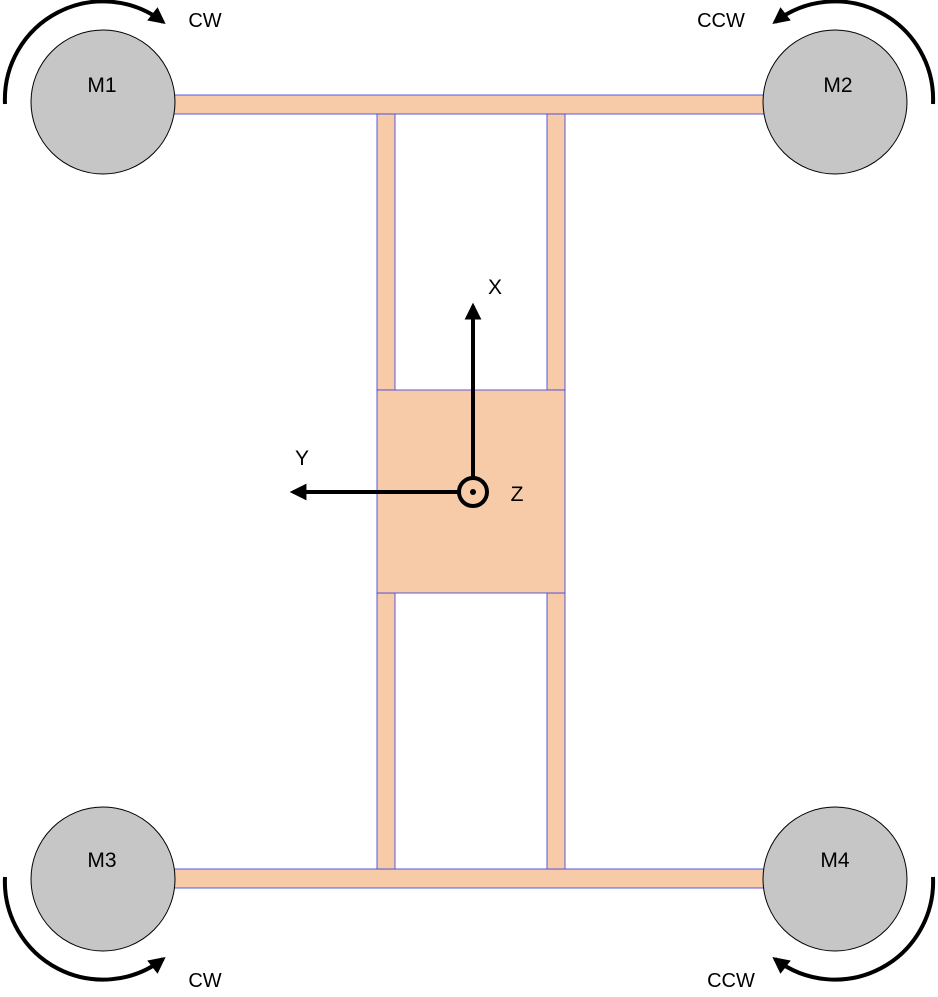  Describe the element at coordinates (495, 287) in the screenshot. I see `x-axis-label: X` at that location.